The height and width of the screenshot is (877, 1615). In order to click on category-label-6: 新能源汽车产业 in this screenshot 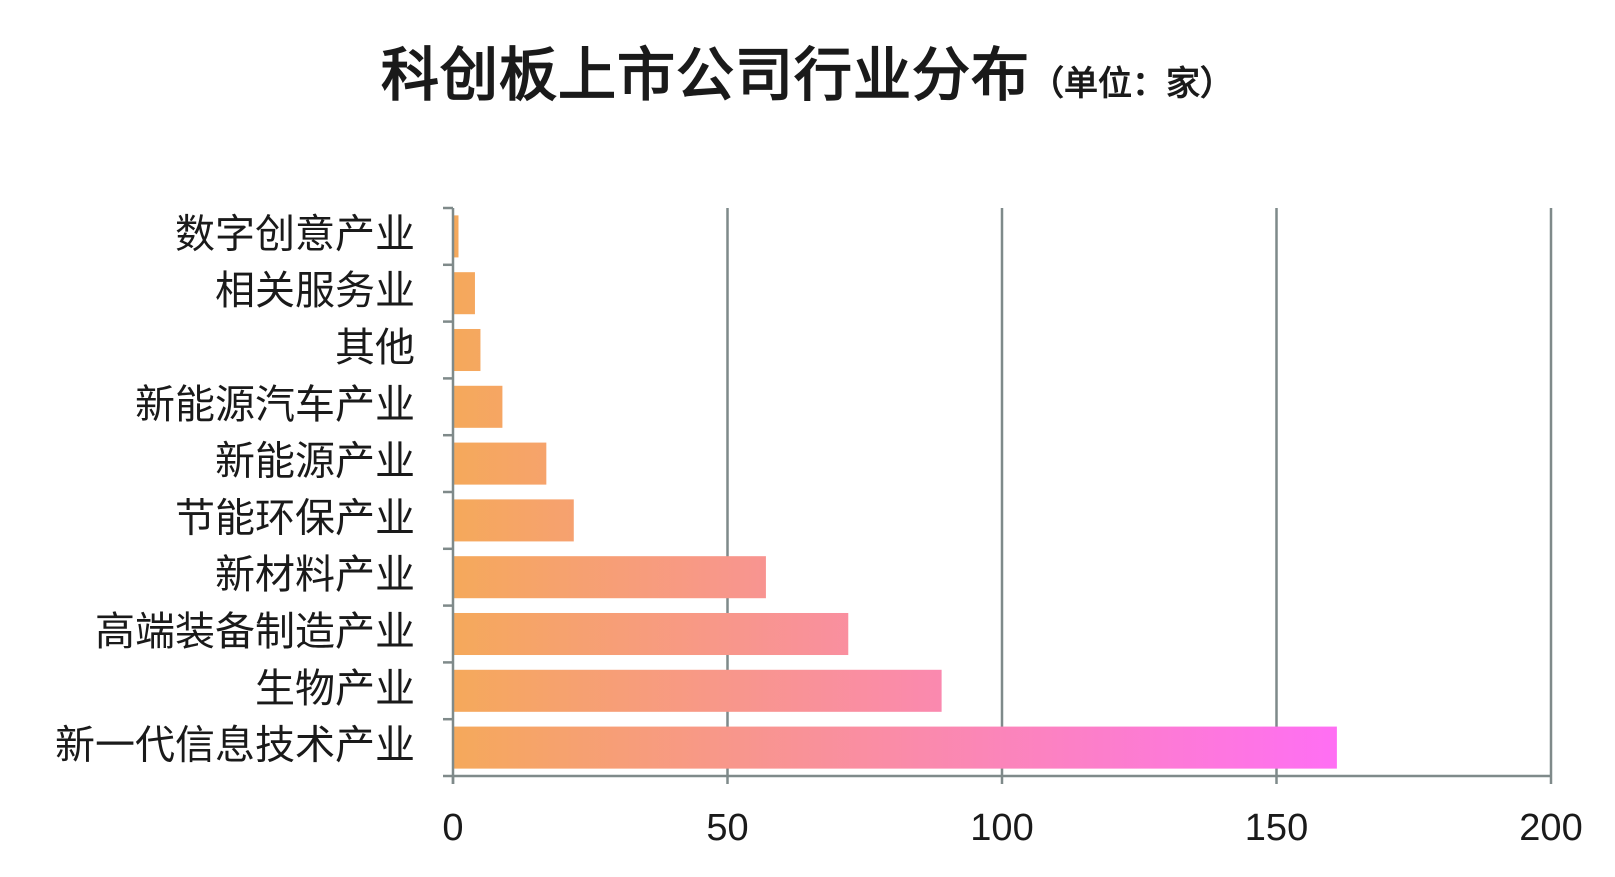, I will do `click(275, 405)`.